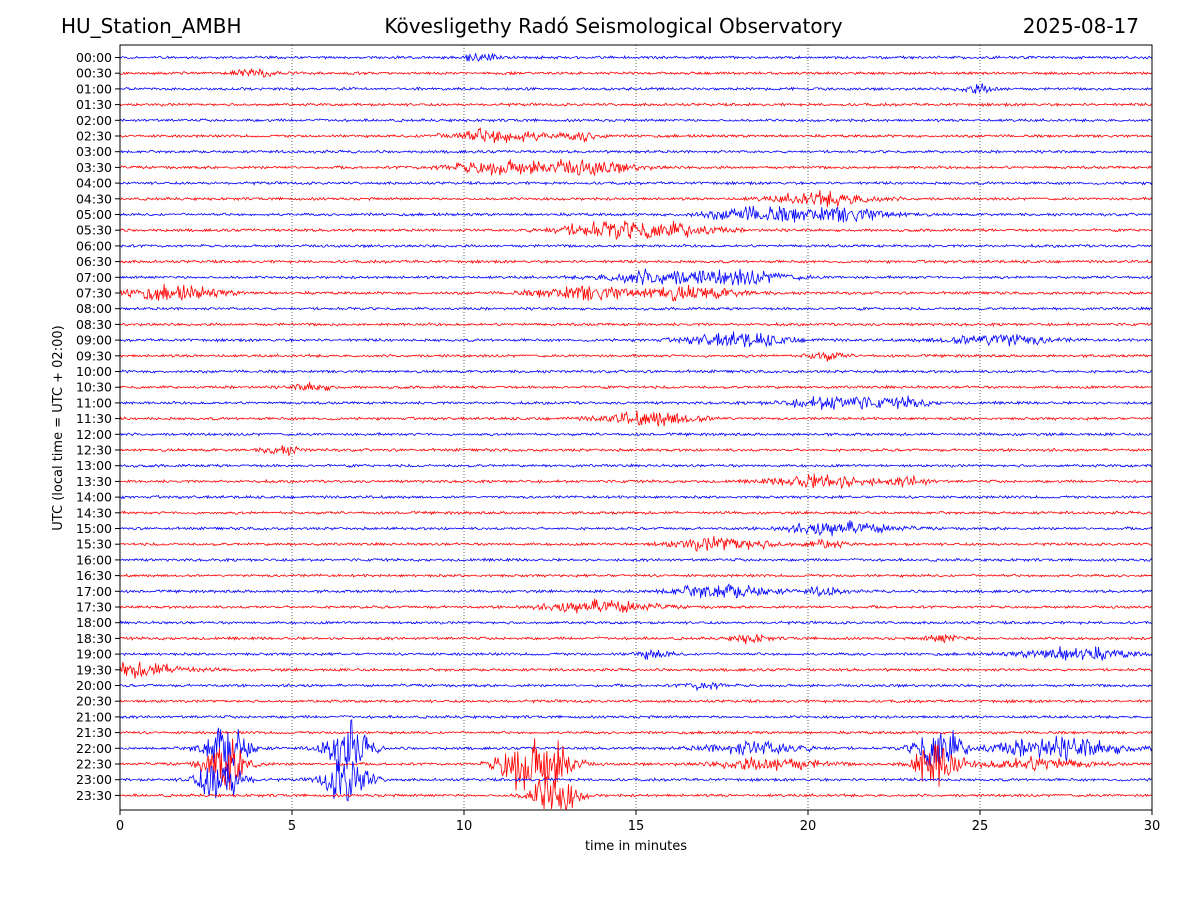 The width and height of the screenshot is (1200, 900). I want to click on y-tick-label: 03:30, so click(94, 167).